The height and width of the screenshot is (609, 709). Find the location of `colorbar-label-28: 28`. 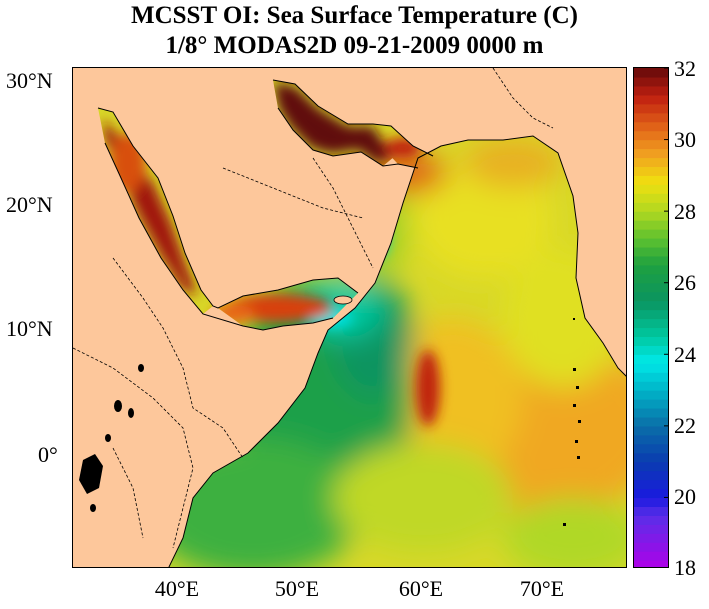

colorbar-label-28: 28 is located at coordinates (685, 211).